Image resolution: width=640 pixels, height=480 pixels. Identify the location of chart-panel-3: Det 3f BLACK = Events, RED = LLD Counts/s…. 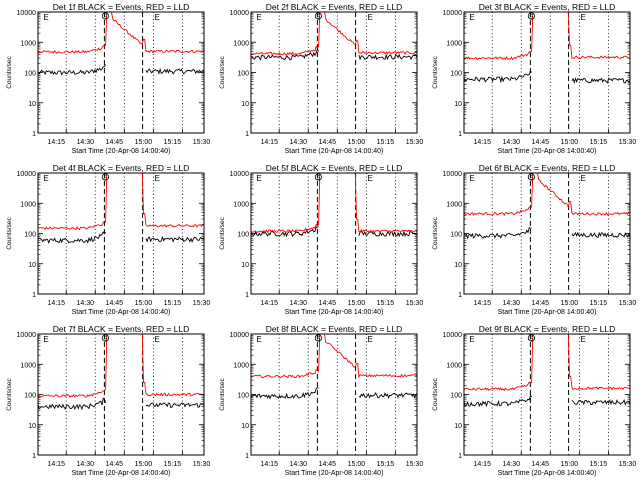
(534, 78).